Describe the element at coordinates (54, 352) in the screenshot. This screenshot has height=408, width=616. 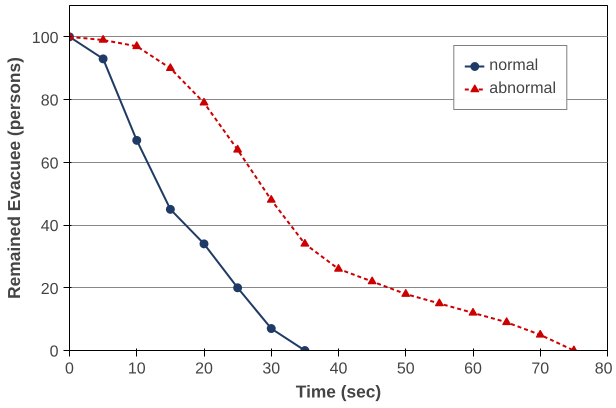
I see `y-tick-label: 0` at that location.